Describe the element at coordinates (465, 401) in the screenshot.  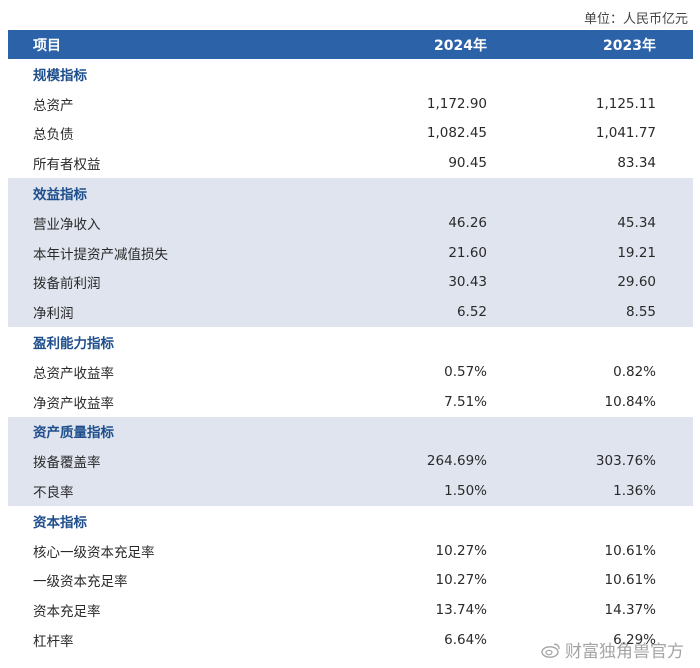
I see `value-2024: 7.51%` at that location.